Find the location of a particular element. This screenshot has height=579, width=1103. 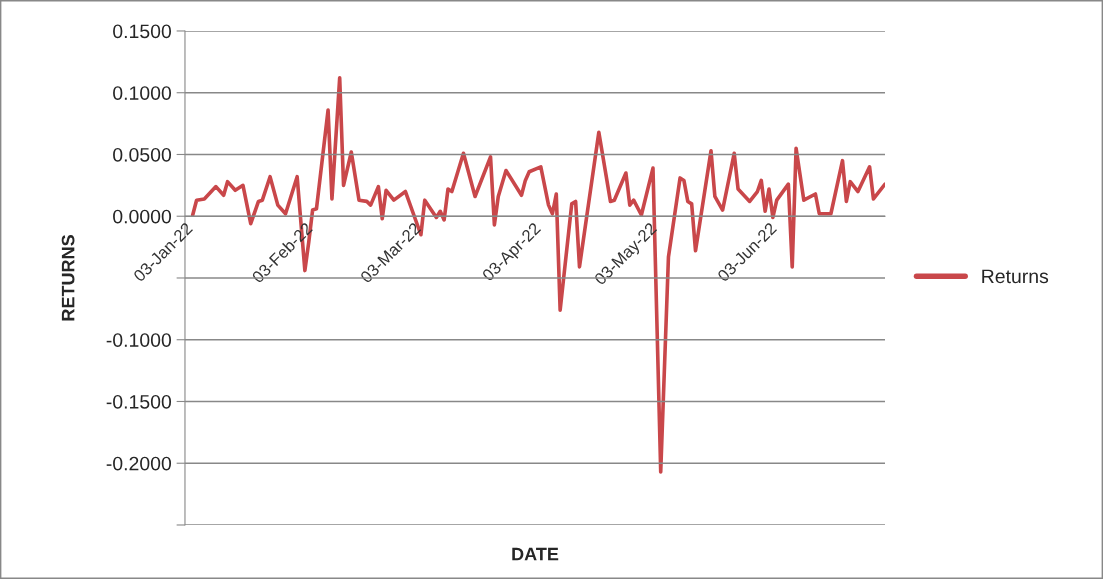

legend-label: Returns is located at coordinates (1015, 276).